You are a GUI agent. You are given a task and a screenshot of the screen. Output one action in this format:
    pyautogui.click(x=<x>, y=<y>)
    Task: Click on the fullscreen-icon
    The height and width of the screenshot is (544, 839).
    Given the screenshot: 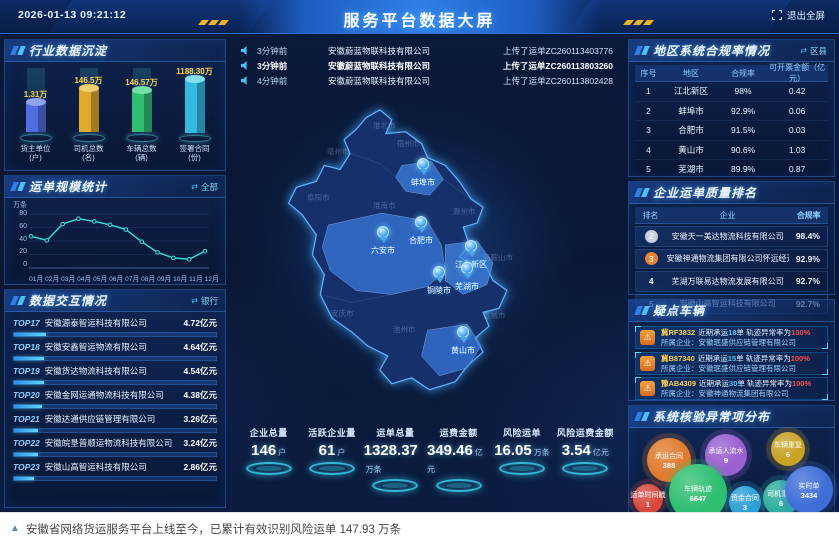 What is the action you would take?
    pyautogui.click(x=776, y=15)
    